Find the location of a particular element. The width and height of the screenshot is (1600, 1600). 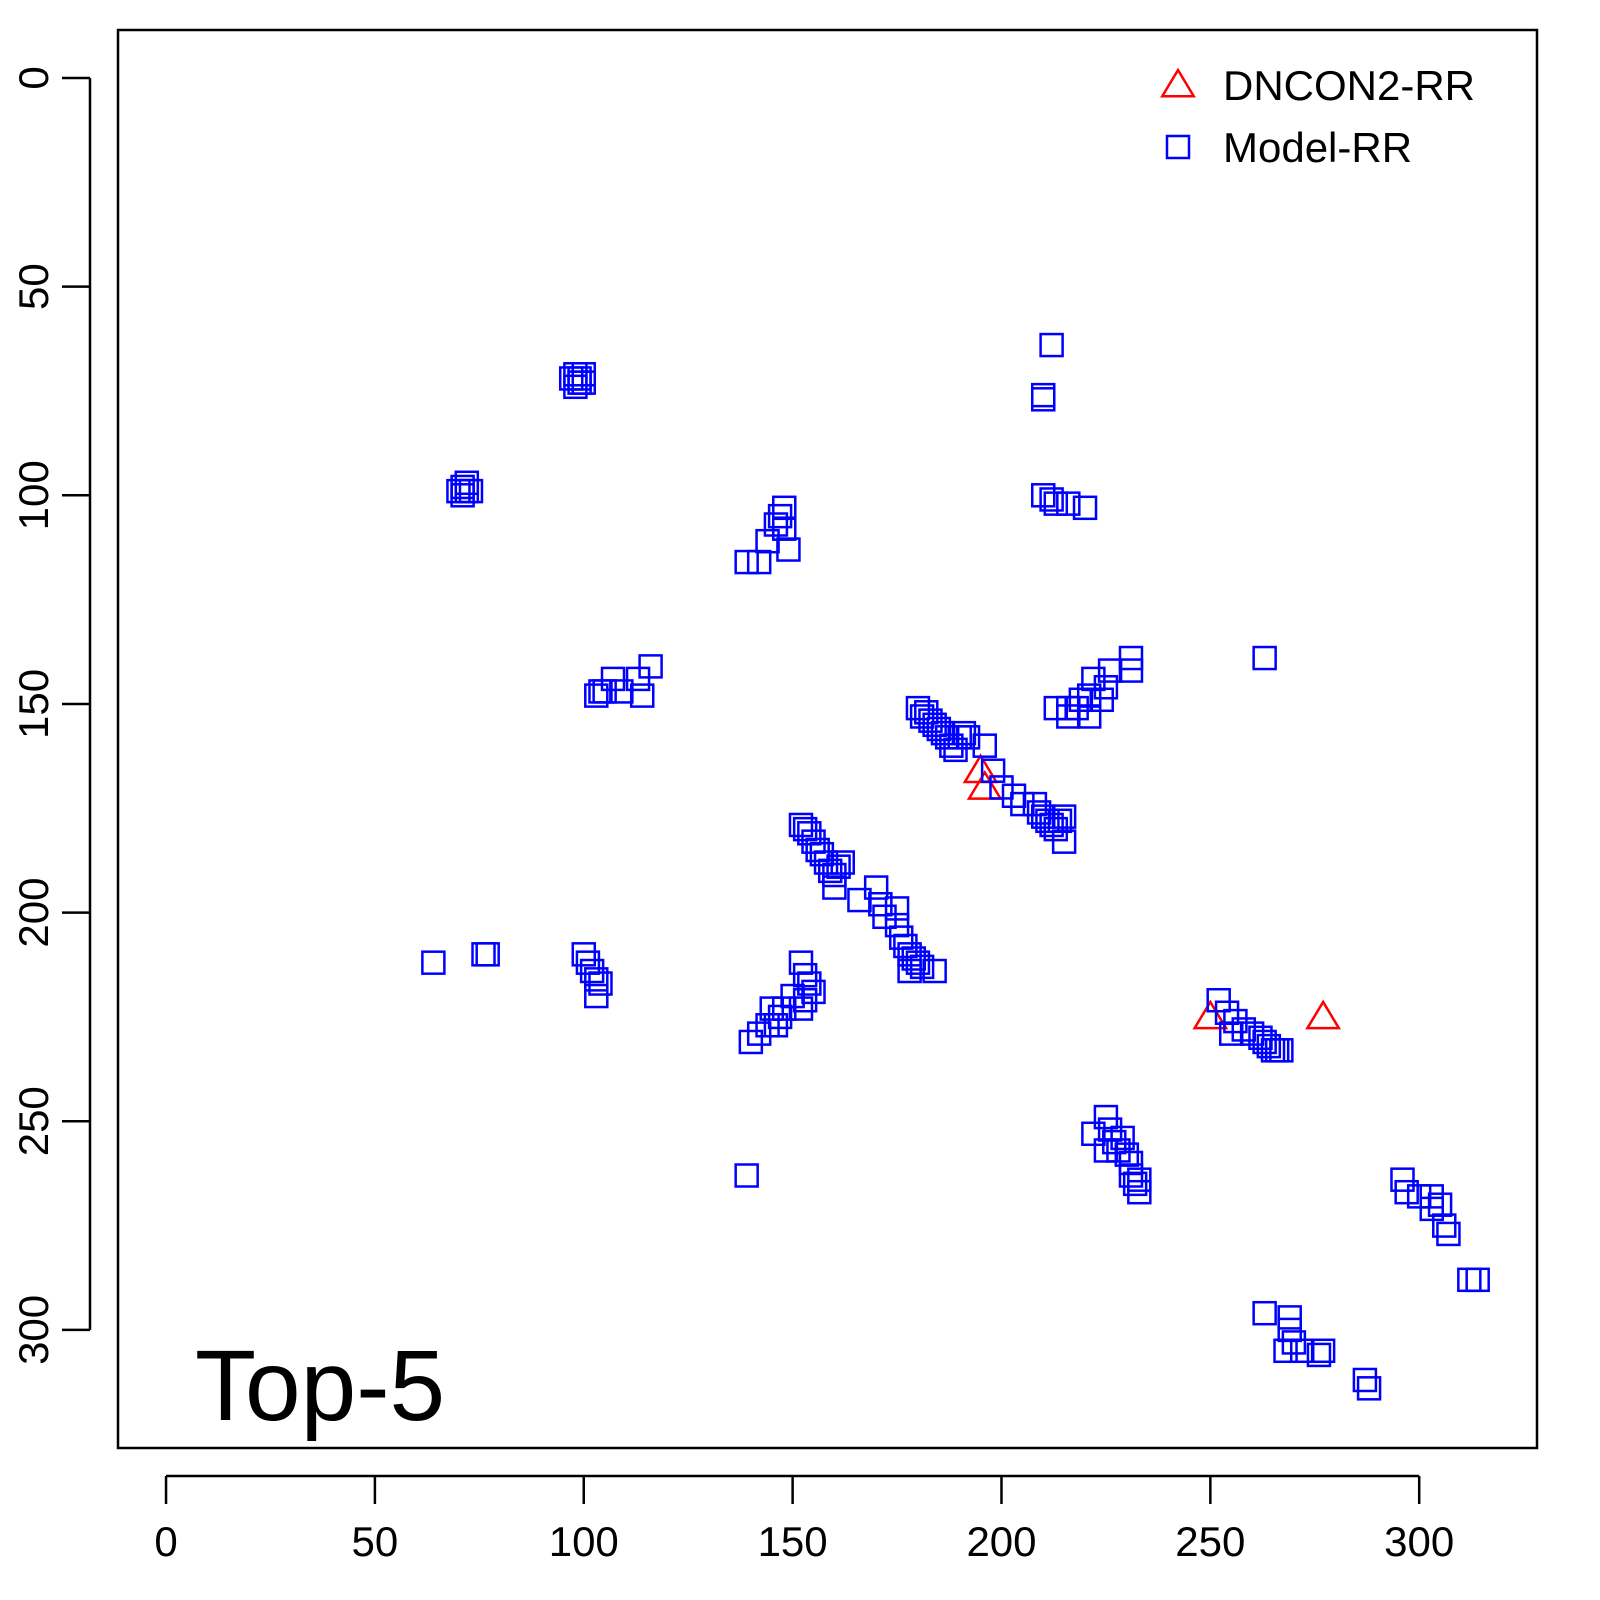

x-tick-label: 200 is located at coordinates (1001, 1541).